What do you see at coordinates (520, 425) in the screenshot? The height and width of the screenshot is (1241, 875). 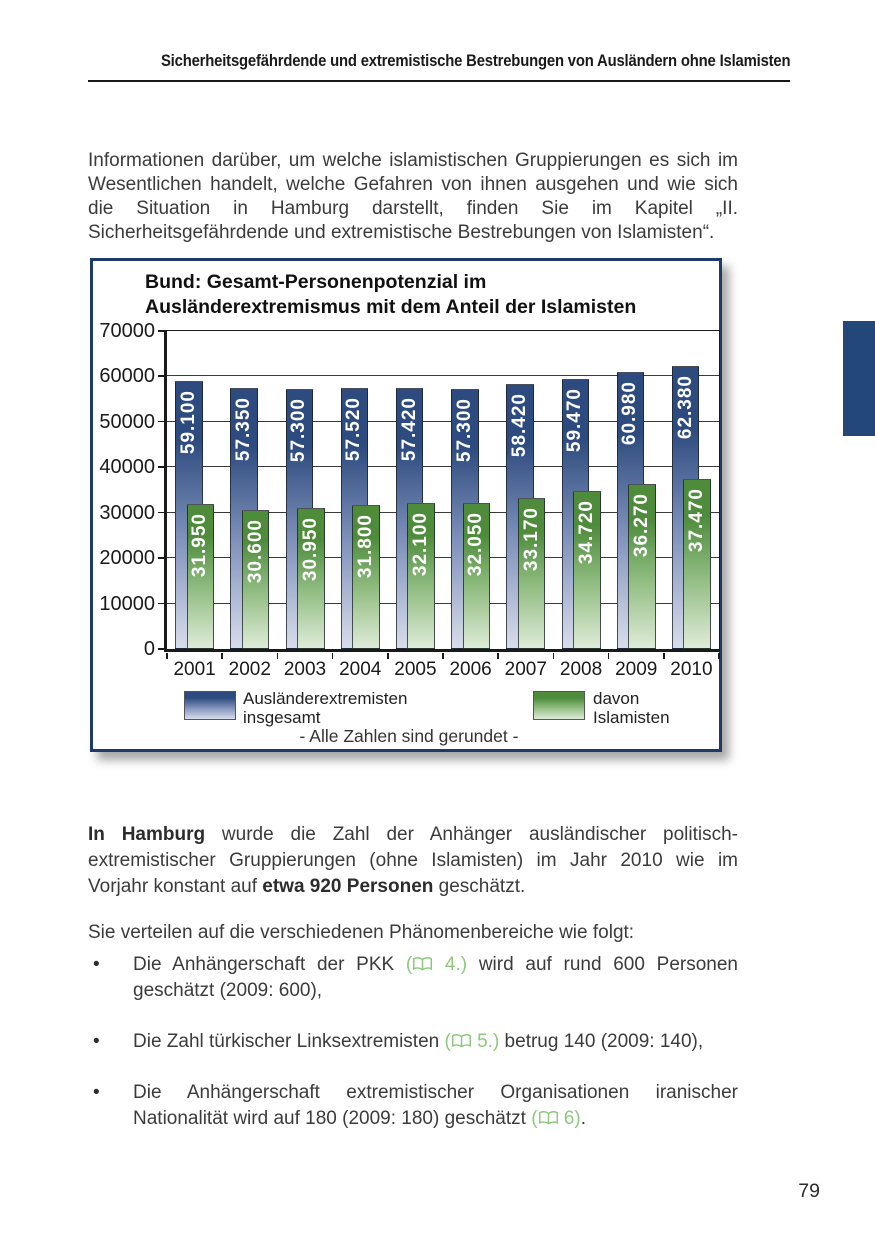 I see `bar-value-label: 58.420` at bounding box center [520, 425].